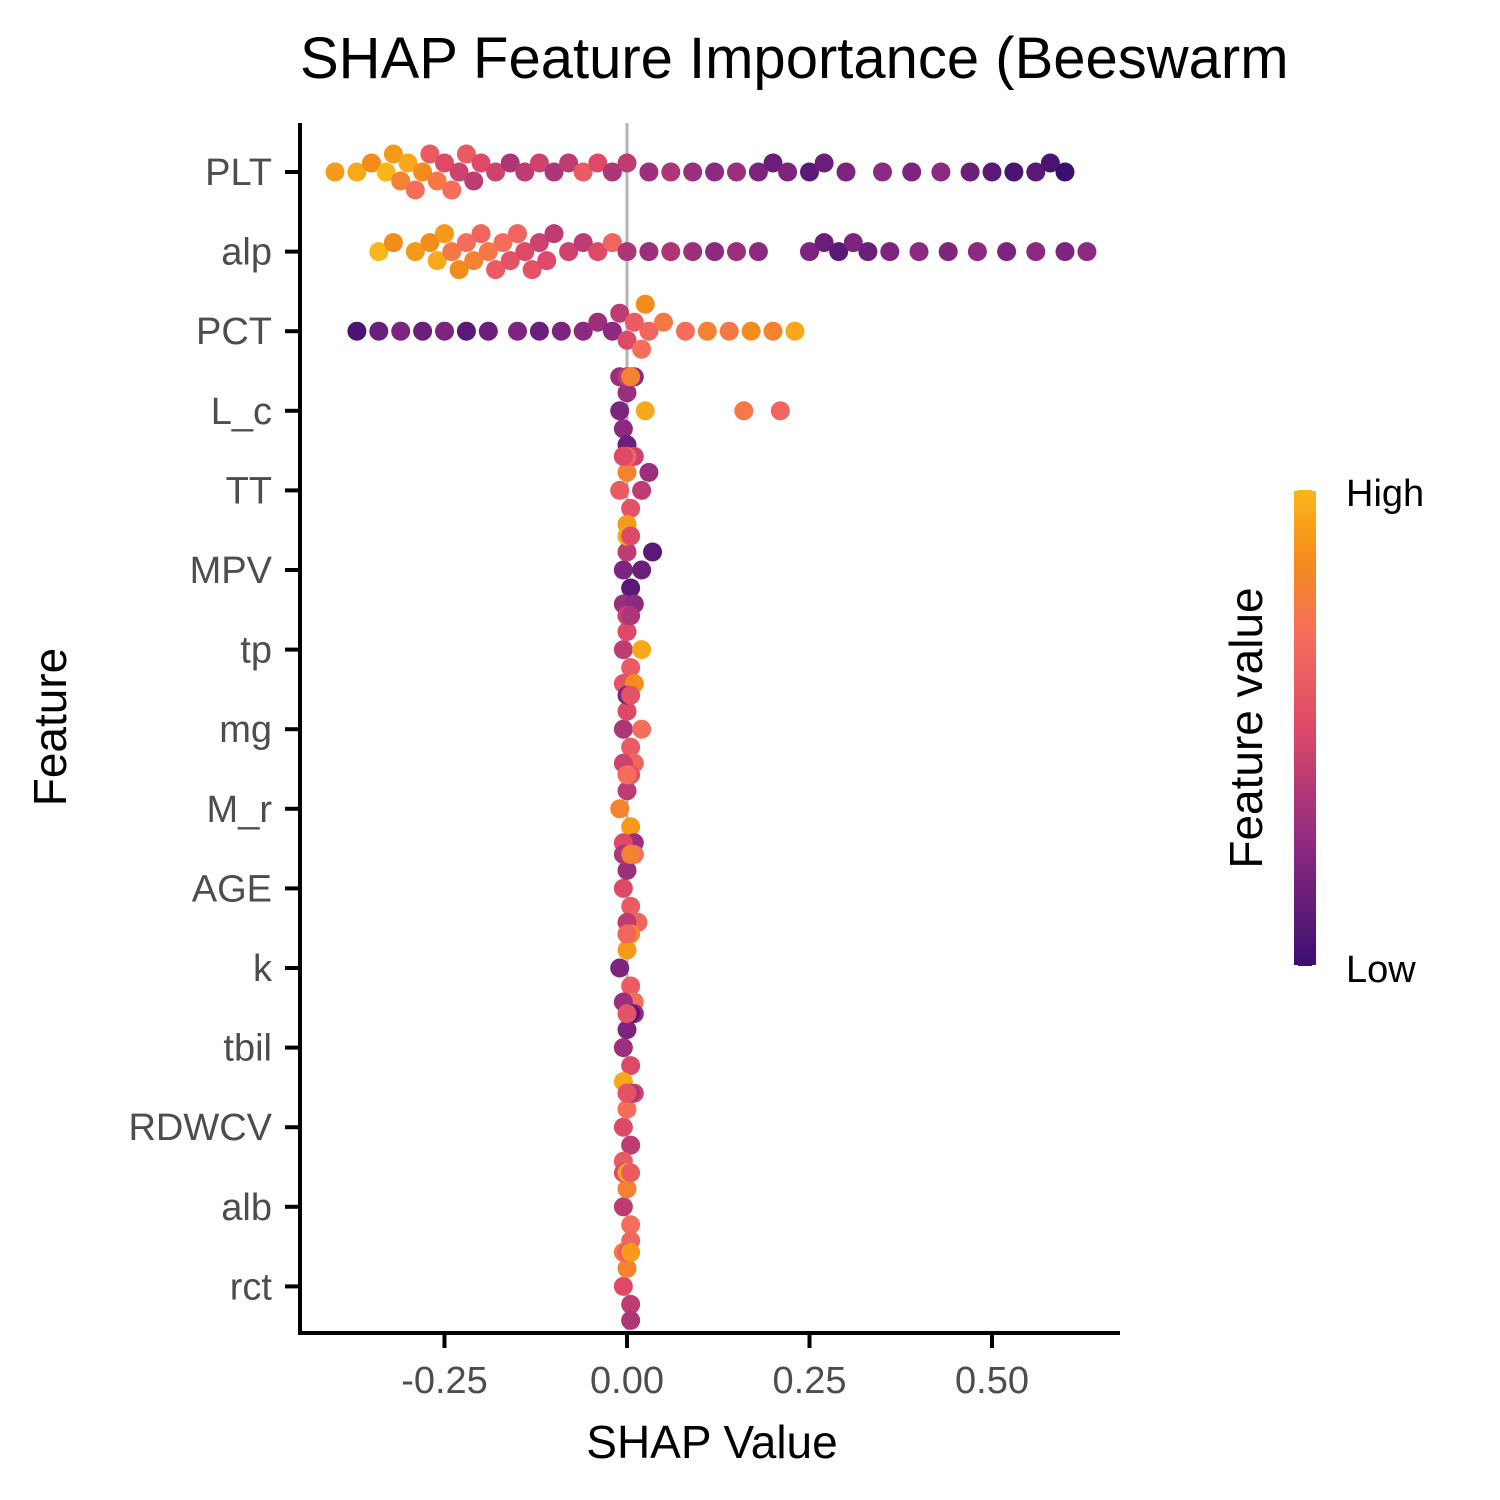 This screenshot has width=1500, height=1500. What do you see at coordinates (231, 571) in the screenshot?
I see `y-tick-label: MPV` at bounding box center [231, 571].